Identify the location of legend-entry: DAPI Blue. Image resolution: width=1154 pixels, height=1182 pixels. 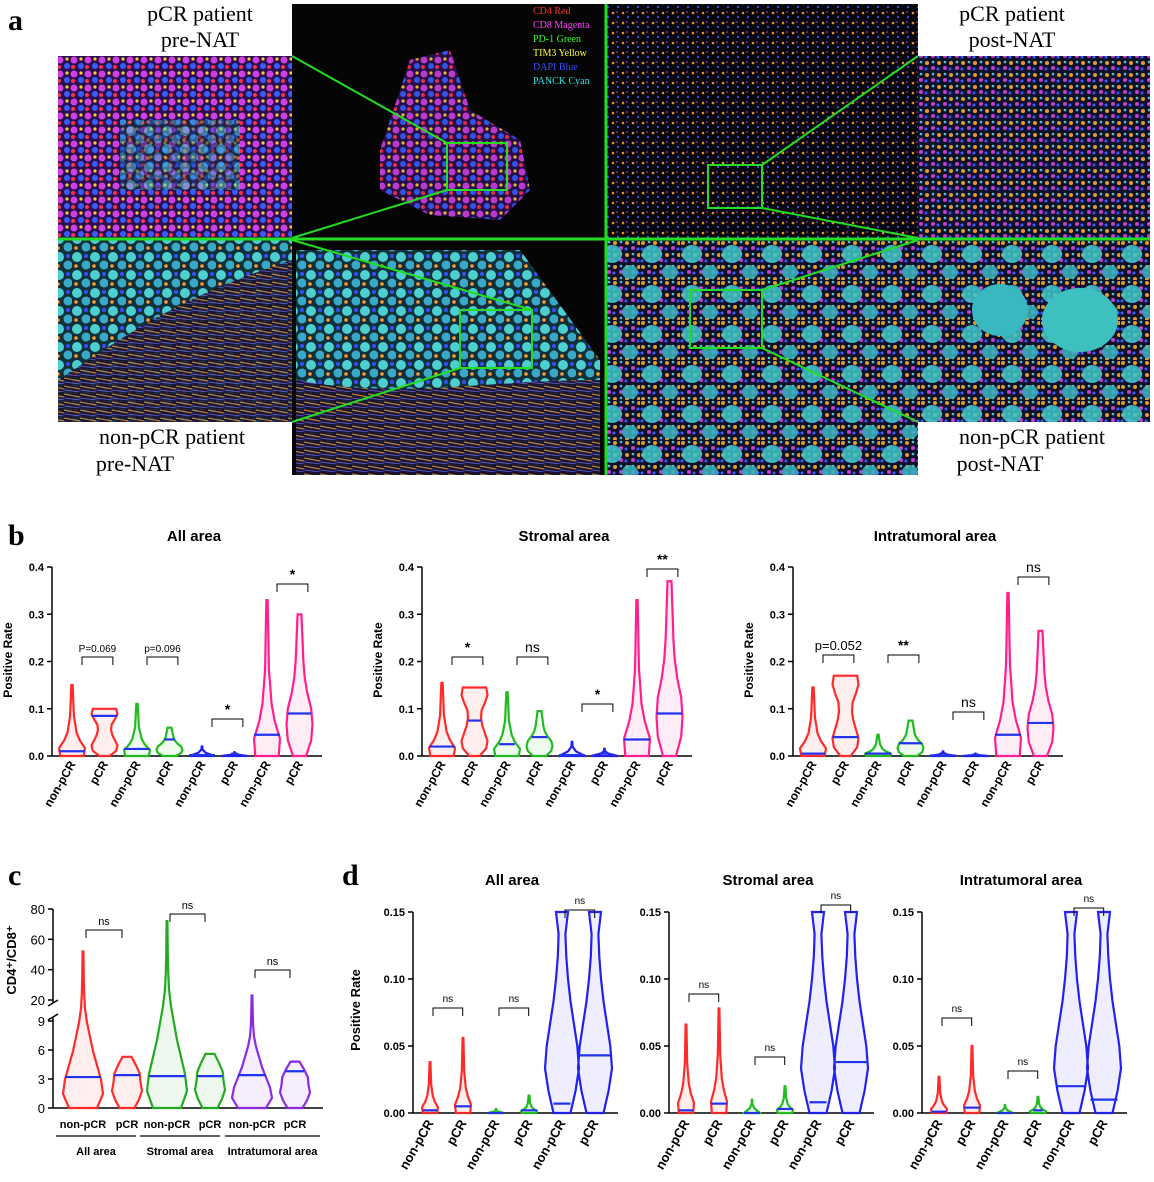
(555, 67).